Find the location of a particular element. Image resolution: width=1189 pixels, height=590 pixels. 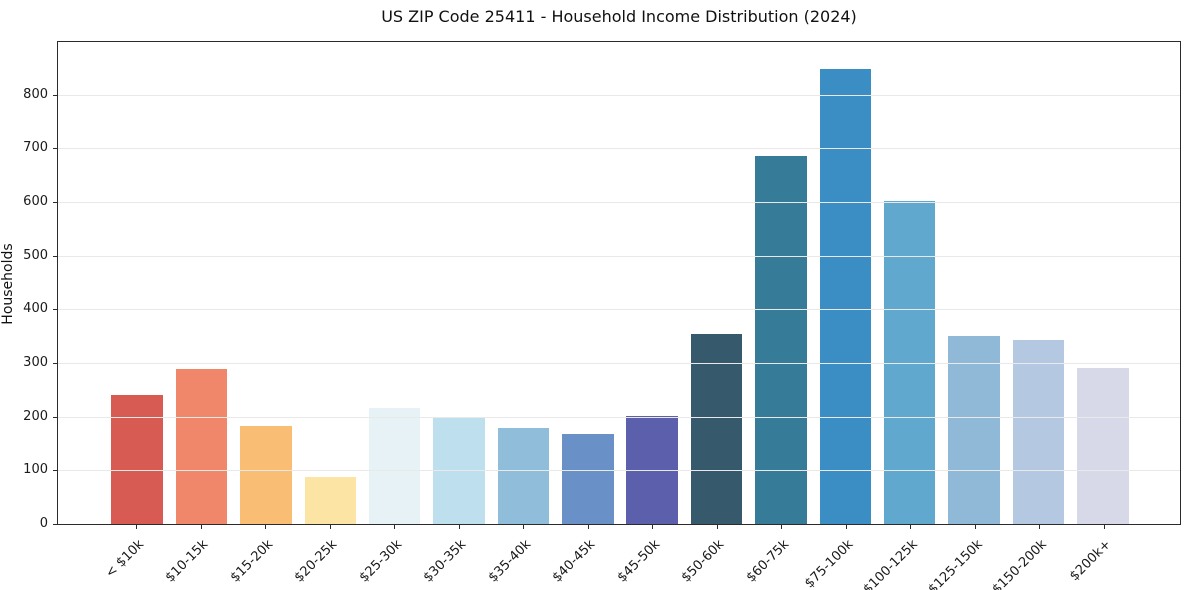

x-tick-label: $20-25k is located at coordinates (316, 561).